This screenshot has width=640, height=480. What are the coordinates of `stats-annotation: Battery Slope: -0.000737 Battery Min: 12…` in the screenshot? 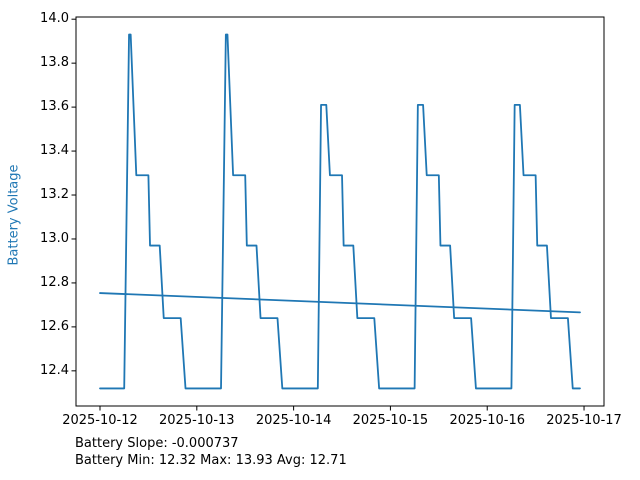 It's located at (211, 452).